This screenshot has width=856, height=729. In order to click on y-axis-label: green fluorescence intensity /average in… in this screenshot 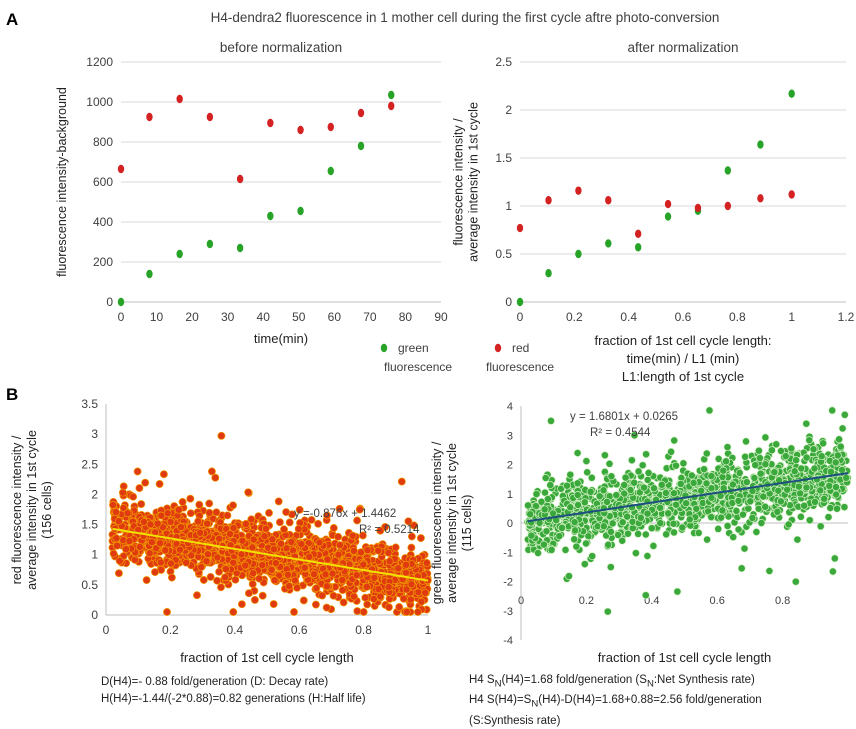, I will do `click(452, 522)`.